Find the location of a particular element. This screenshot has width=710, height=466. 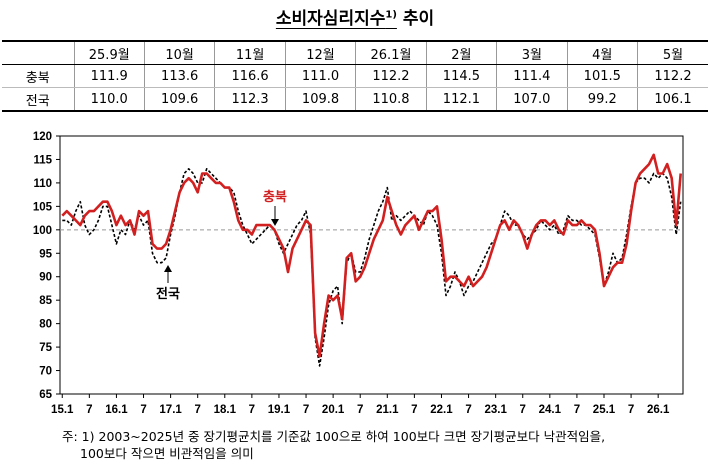

x-tick-label: 19.1 is located at coordinates (279, 410).